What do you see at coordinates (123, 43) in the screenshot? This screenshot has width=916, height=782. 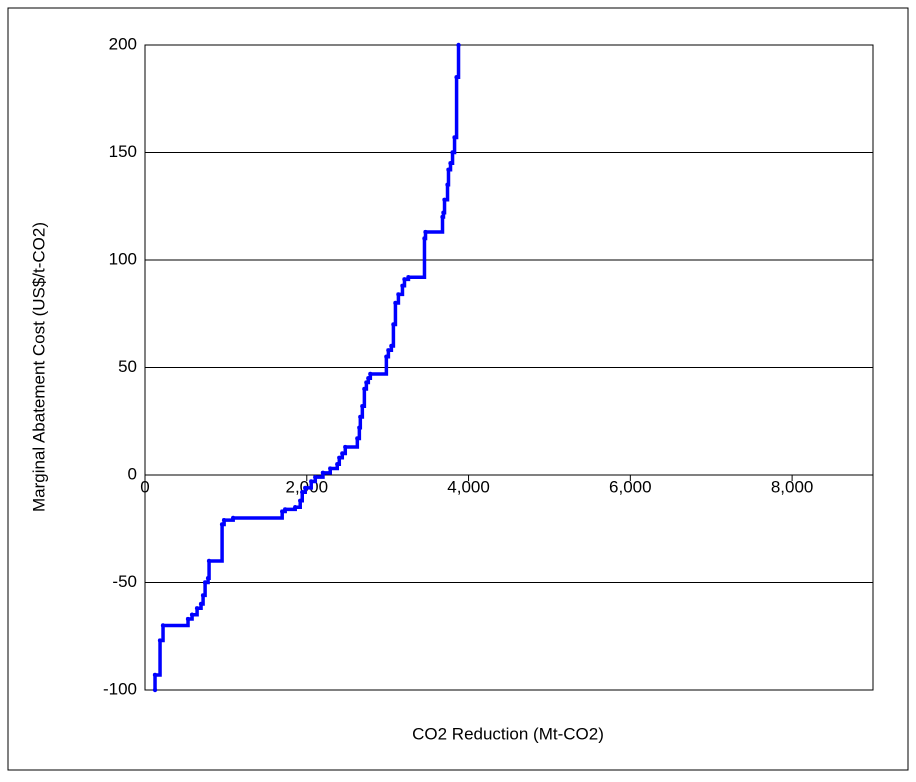 I see `y-tick-label: 200` at bounding box center [123, 43].